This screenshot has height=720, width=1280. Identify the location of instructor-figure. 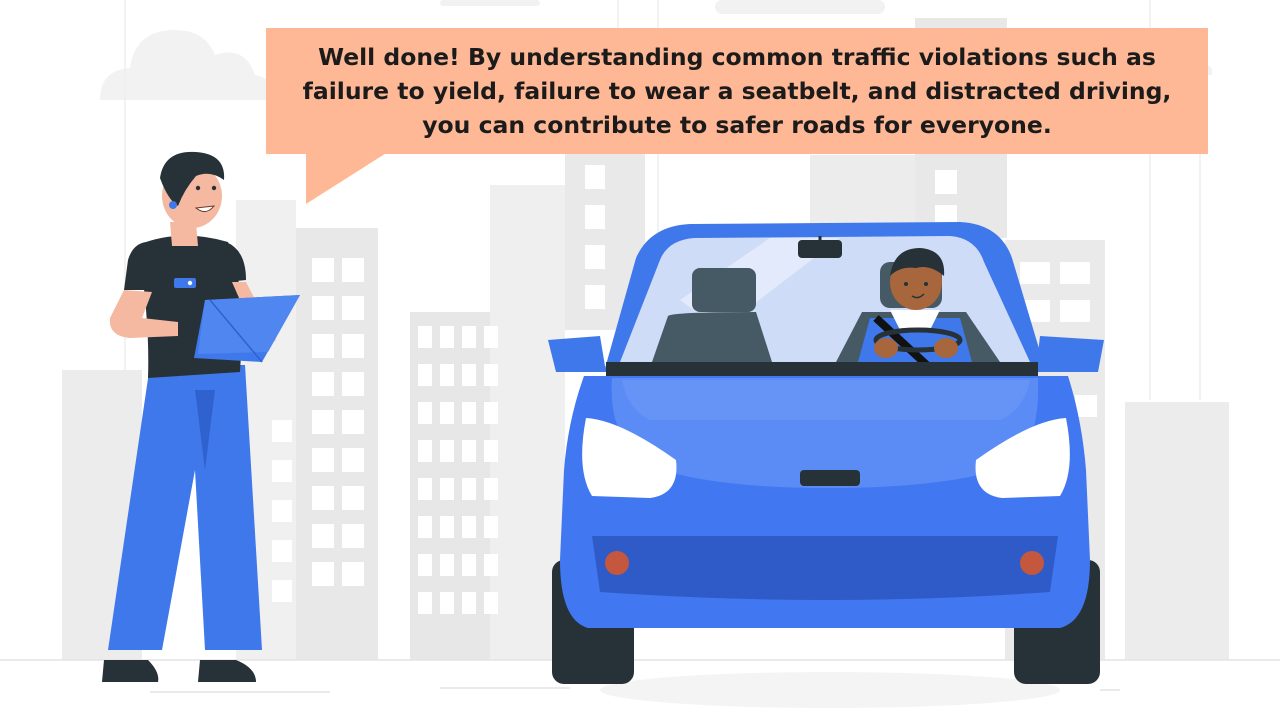
(201, 416).